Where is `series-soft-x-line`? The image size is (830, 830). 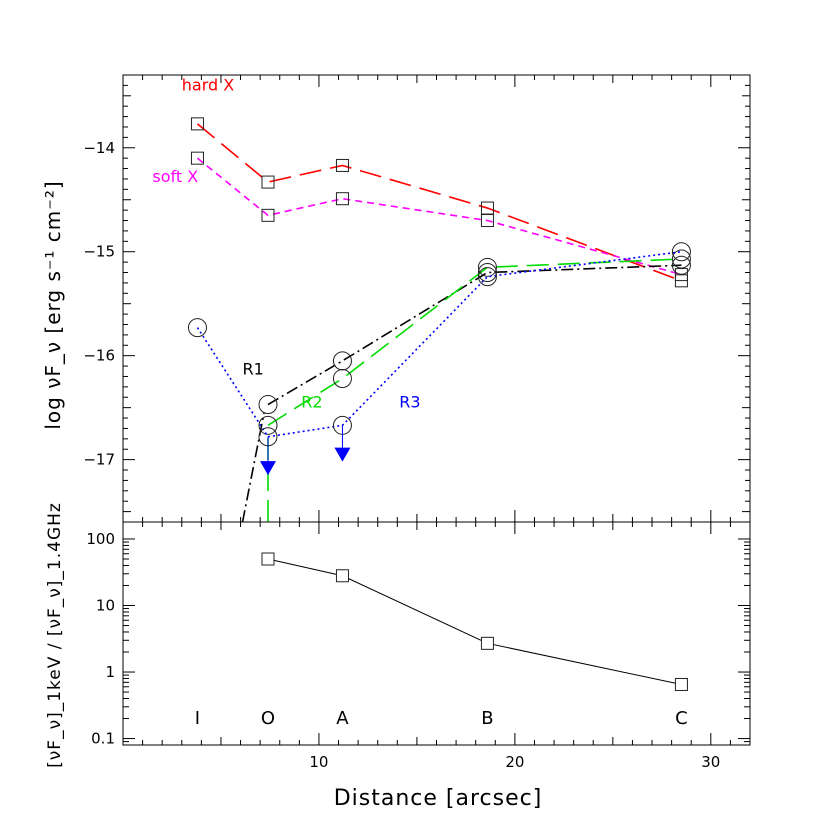 series-soft-x-line is located at coordinates (439, 216).